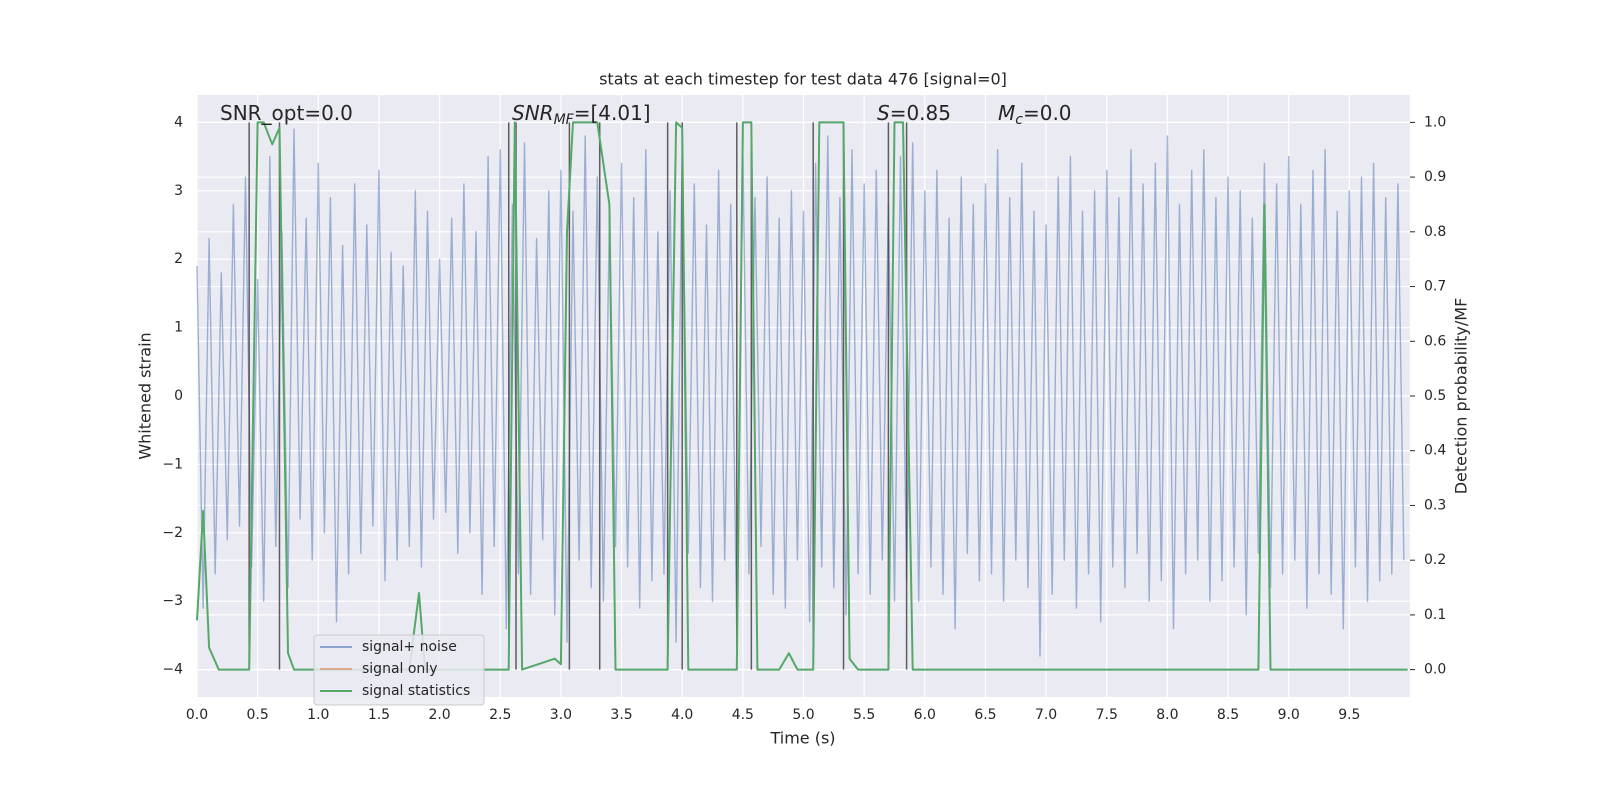  I want to click on legend-box, so click(399, 670).